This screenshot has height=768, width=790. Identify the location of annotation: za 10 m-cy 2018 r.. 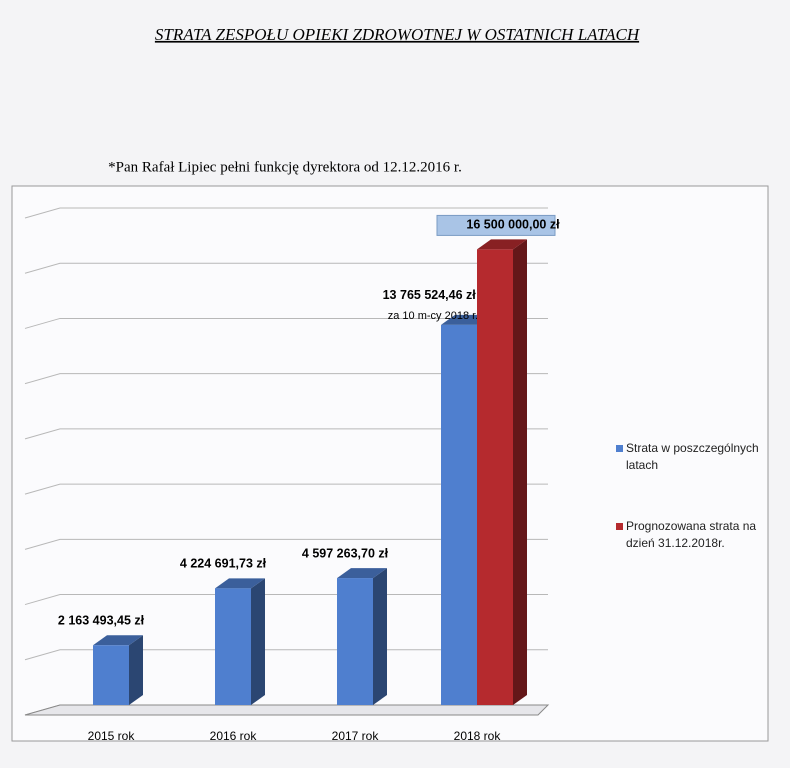
(433, 316).